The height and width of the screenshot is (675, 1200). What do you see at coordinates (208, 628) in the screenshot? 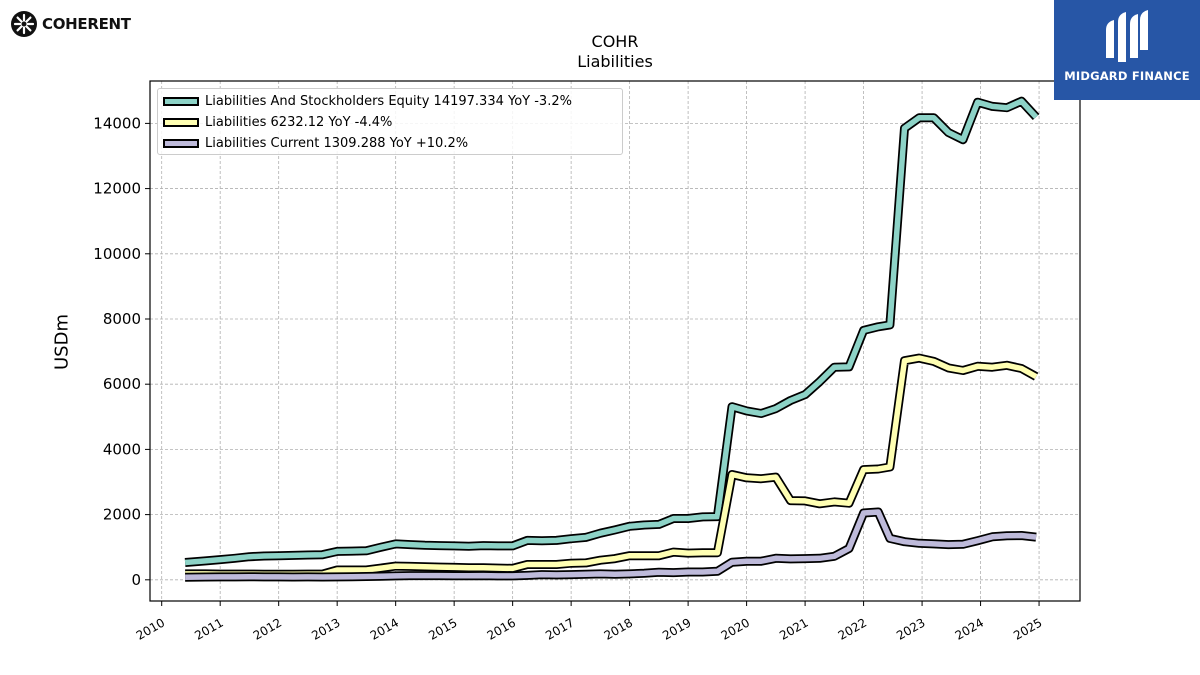
I see `x-tick-label: 2011` at bounding box center [208, 628].